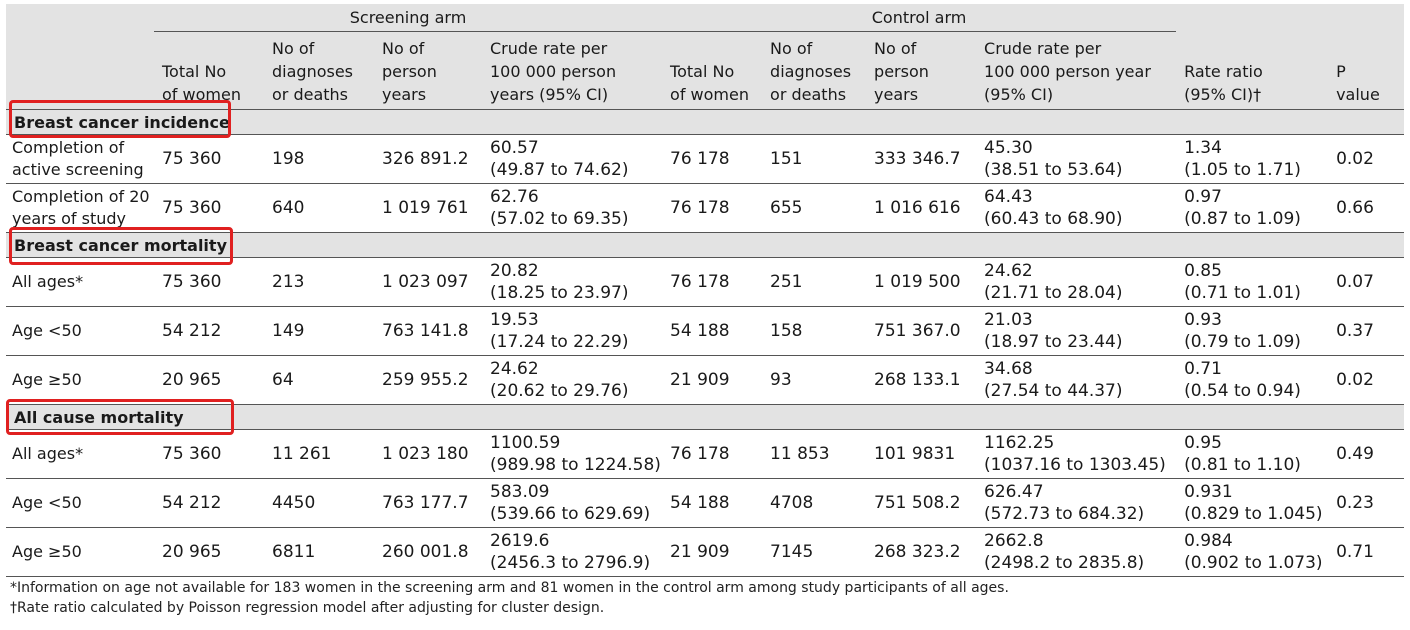 This screenshot has width=1410, height=630. I want to click on section-title: Breast cancer incidence, so click(705, 122).